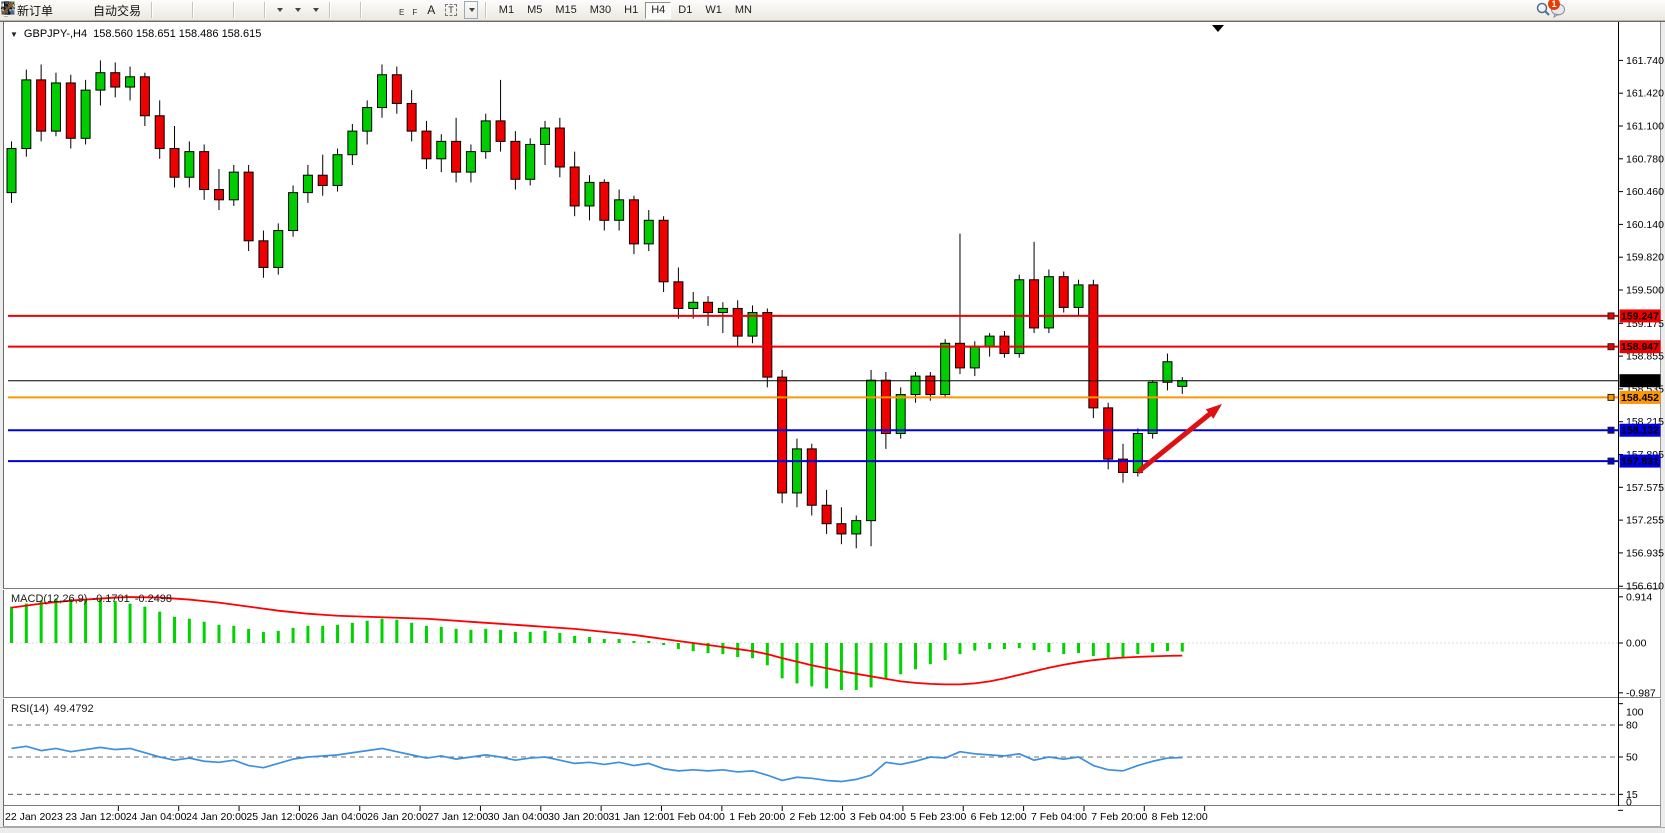 Image resolution: width=1665 pixels, height=833 pixels. Describe the element at coordinates (1645, 61) in the screenshot. I see `axis-label: 161.740` at that location.